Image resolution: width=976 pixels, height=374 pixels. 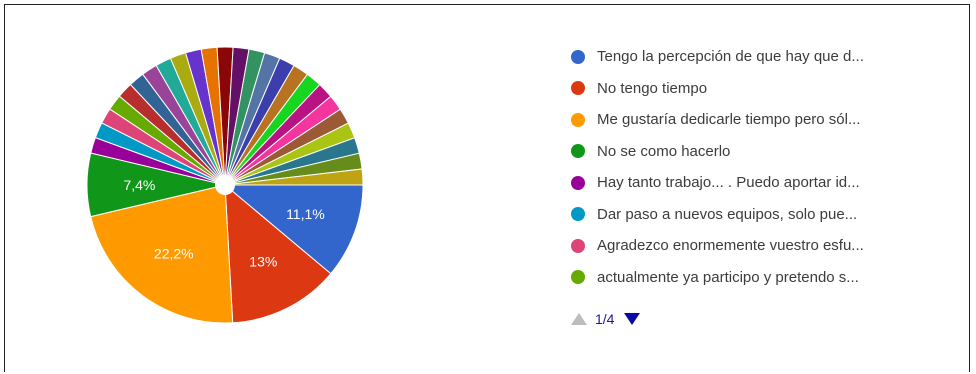 What do you see at coordinates (632, 319) in the screenshot?
I see `page-down-icon` at bounding box center [632, 319].